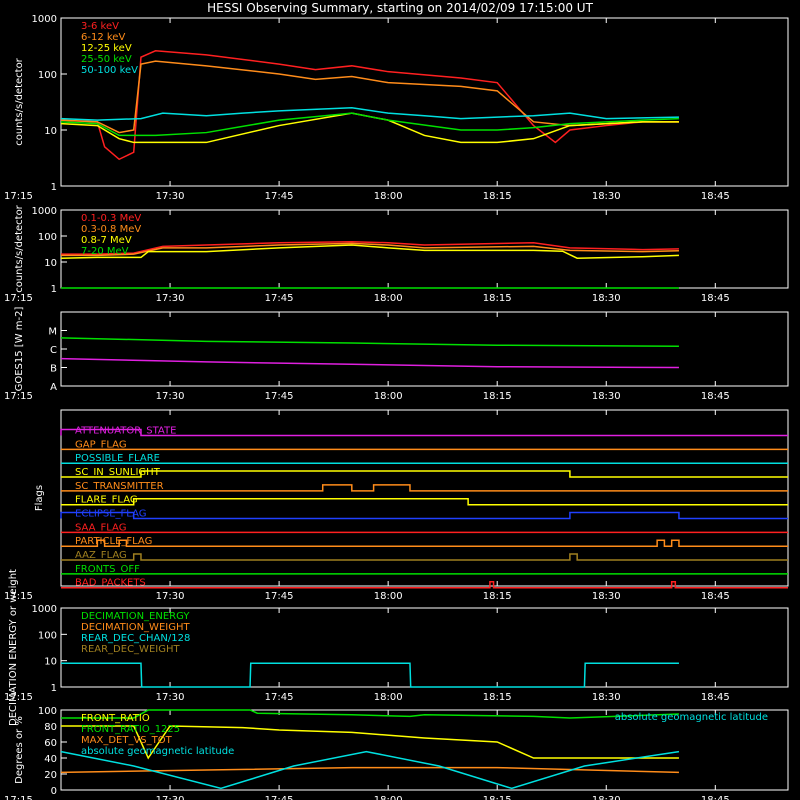  Describe the element at coordinates (47, 711) in the screenshot. I see `ratios-ytick-label: 100` at that location.